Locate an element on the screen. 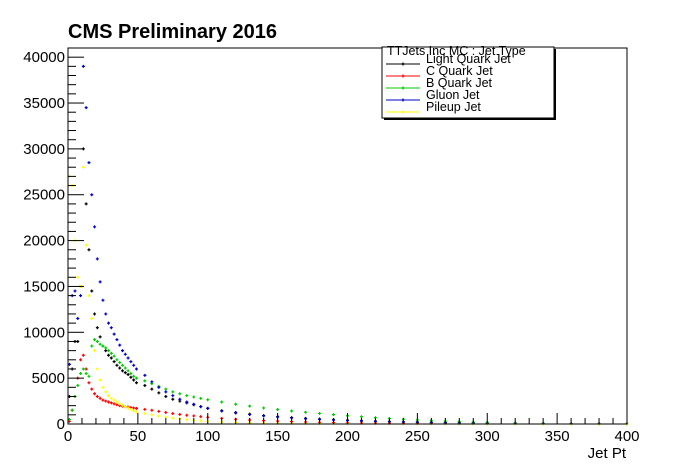  y-tick-label: 40000 is located at coordinates (44, 57).